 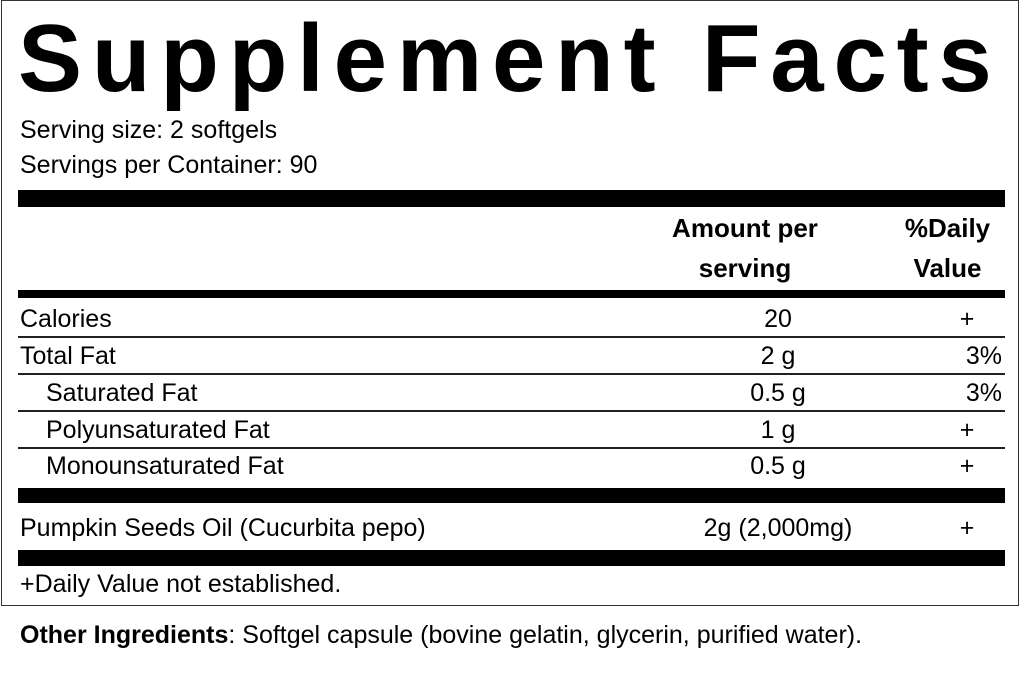 I want to click on ingredient-label: Pumpkin Seeds Oil (Cucurbita pepo), so click(x=223, y=528).